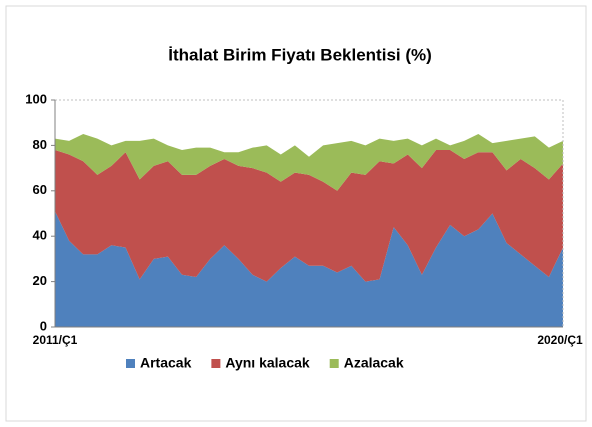  What do you see at coordinates (166, 363) in the screenshot?
I see `legend-label: Artacak` at bounding box center [166, 363].